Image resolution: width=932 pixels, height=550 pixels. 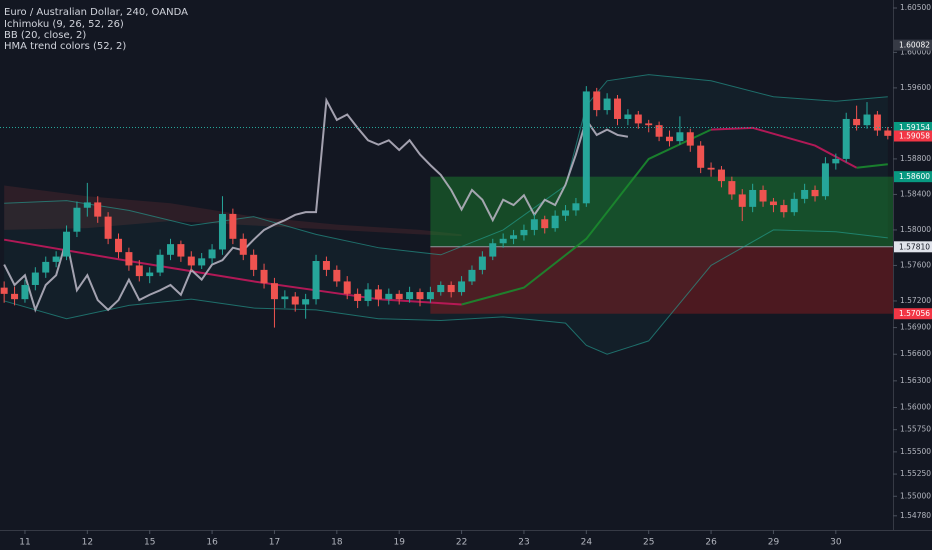 What do you see at coordinates (212, 543) in the screenshot?
I see `x-tick-label: 16` at bounding box center [212, 543].